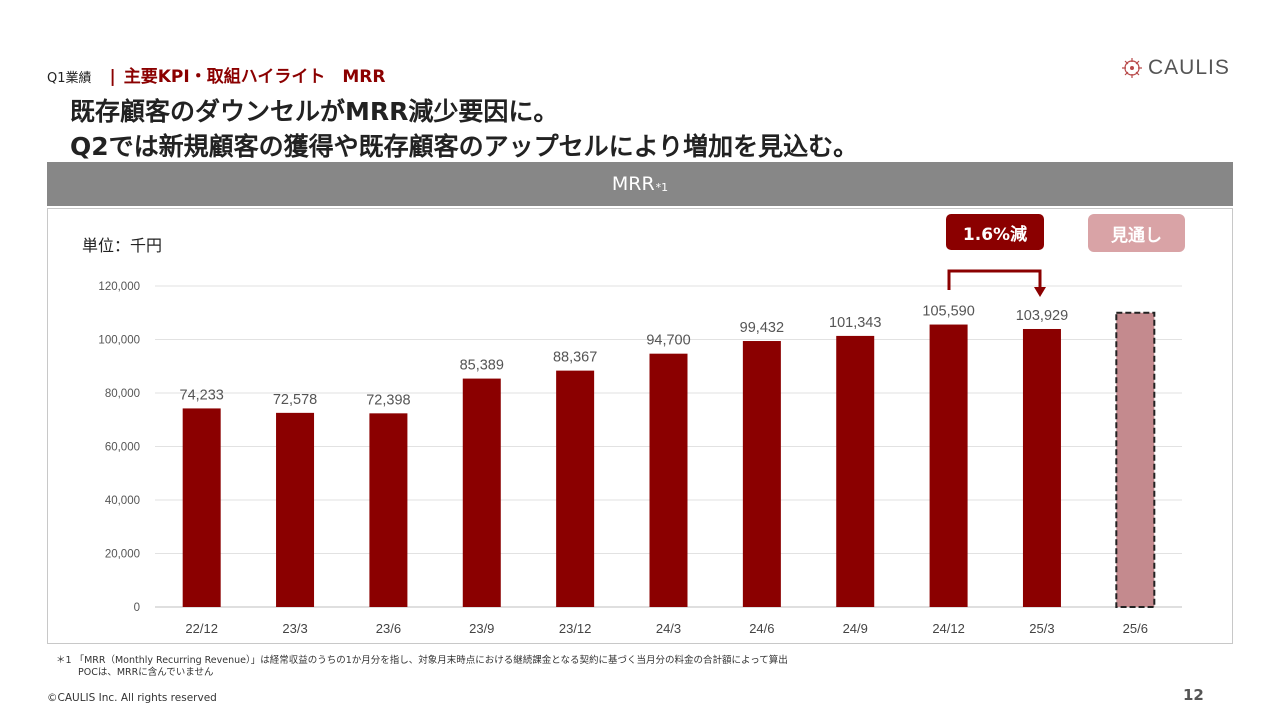 This screenshot has width=1280, height=720. I want to click on section-title-bar: MRR *1, so click(640, 184).